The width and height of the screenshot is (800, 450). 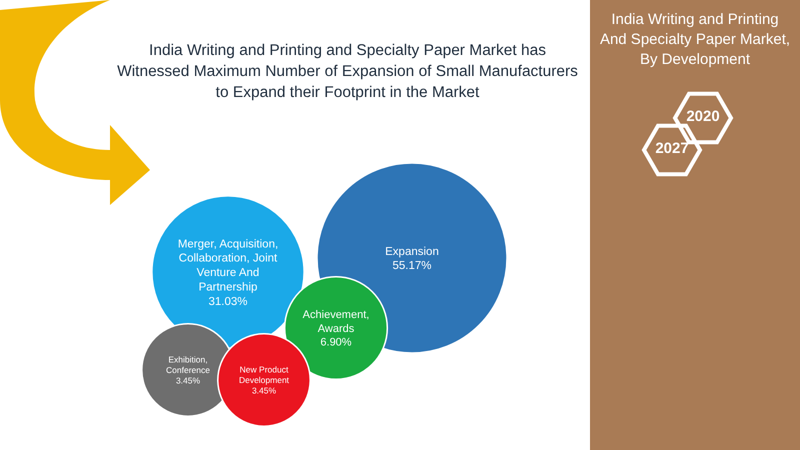 What do you see at coordinates (336, 322) in the screenshot?
I see `category-label: Achievement, Awards` at bounding box center [336, 322].